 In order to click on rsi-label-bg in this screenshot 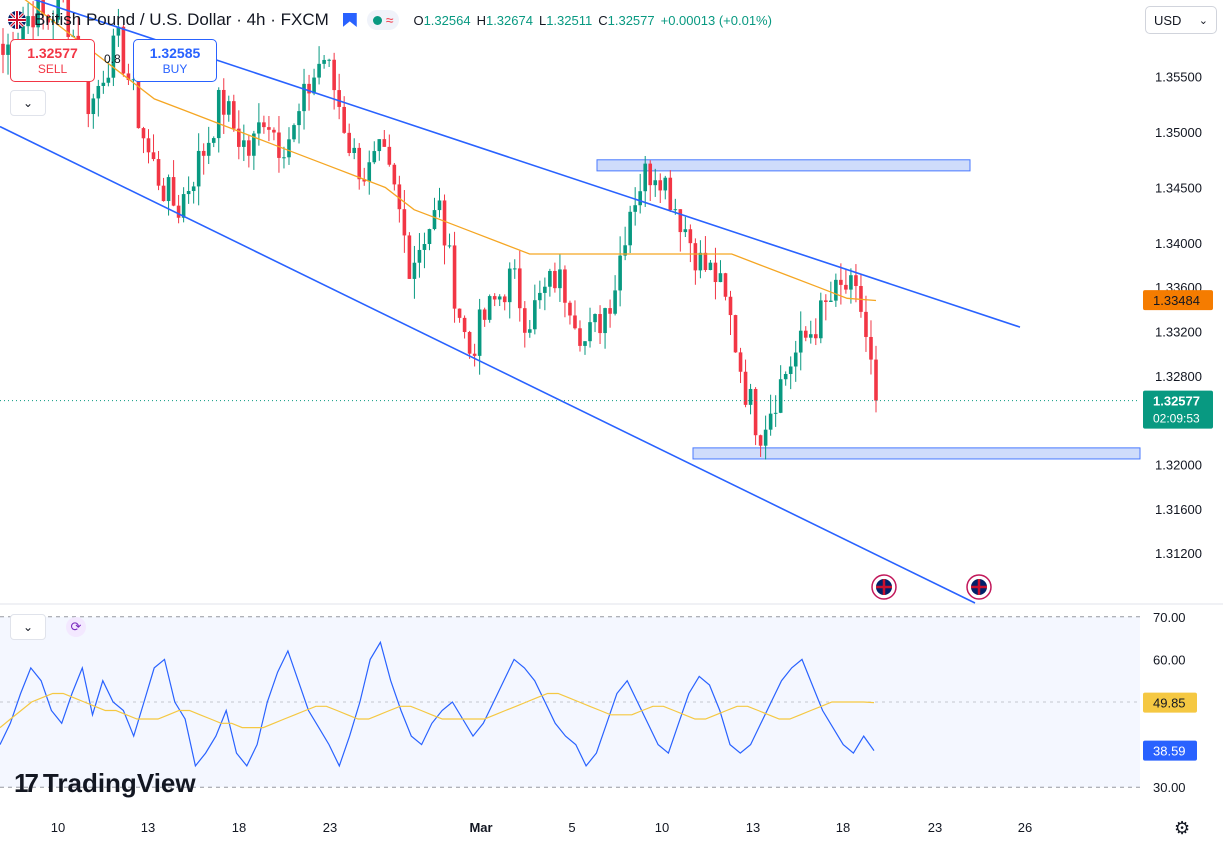, I will do `click(1170, 750)`.